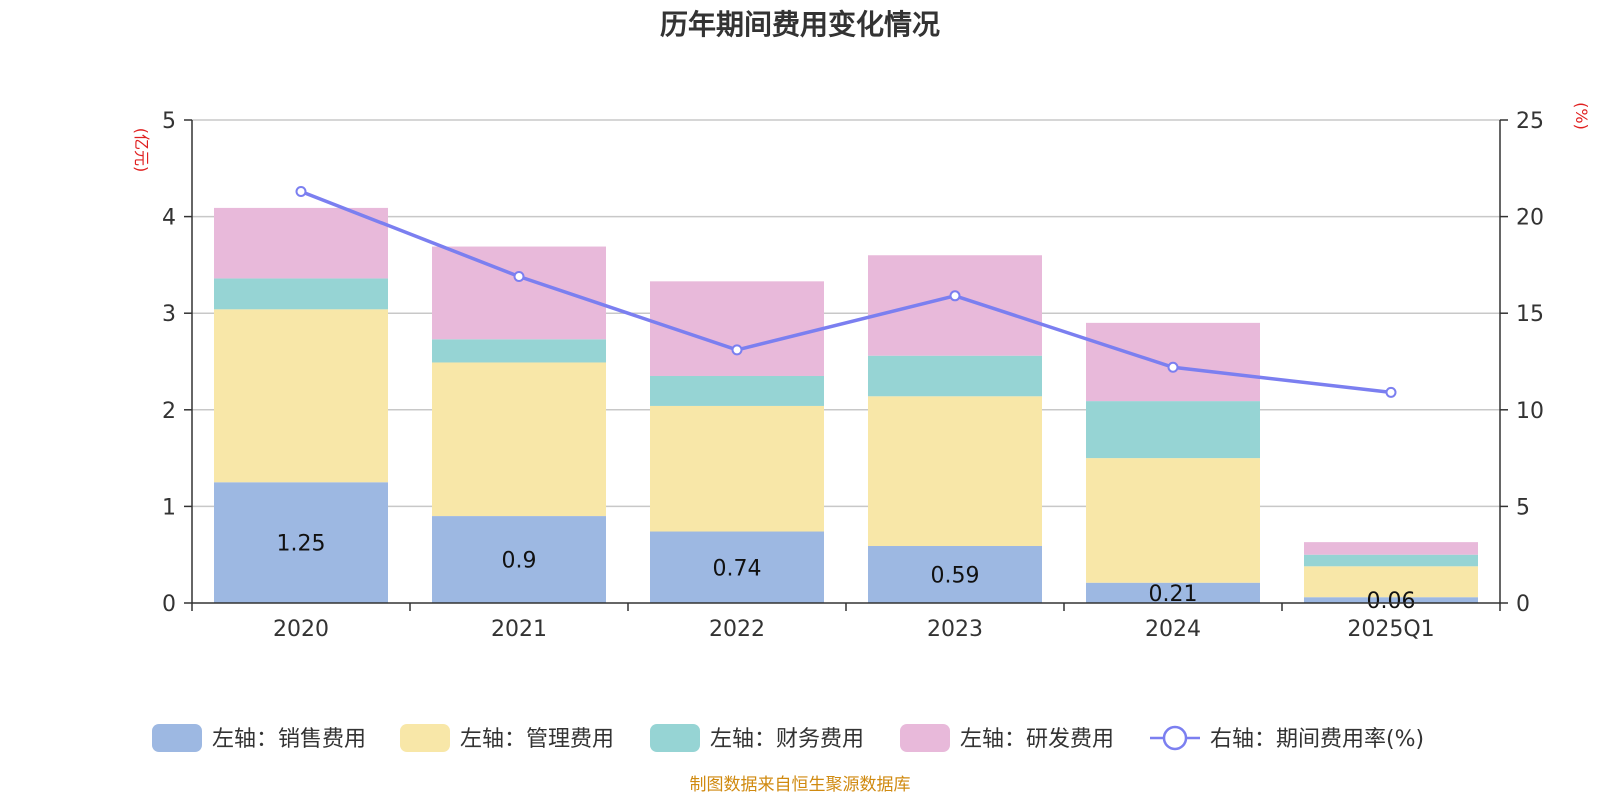  I want to click on left-tick-label: 1, so click(169, 507).